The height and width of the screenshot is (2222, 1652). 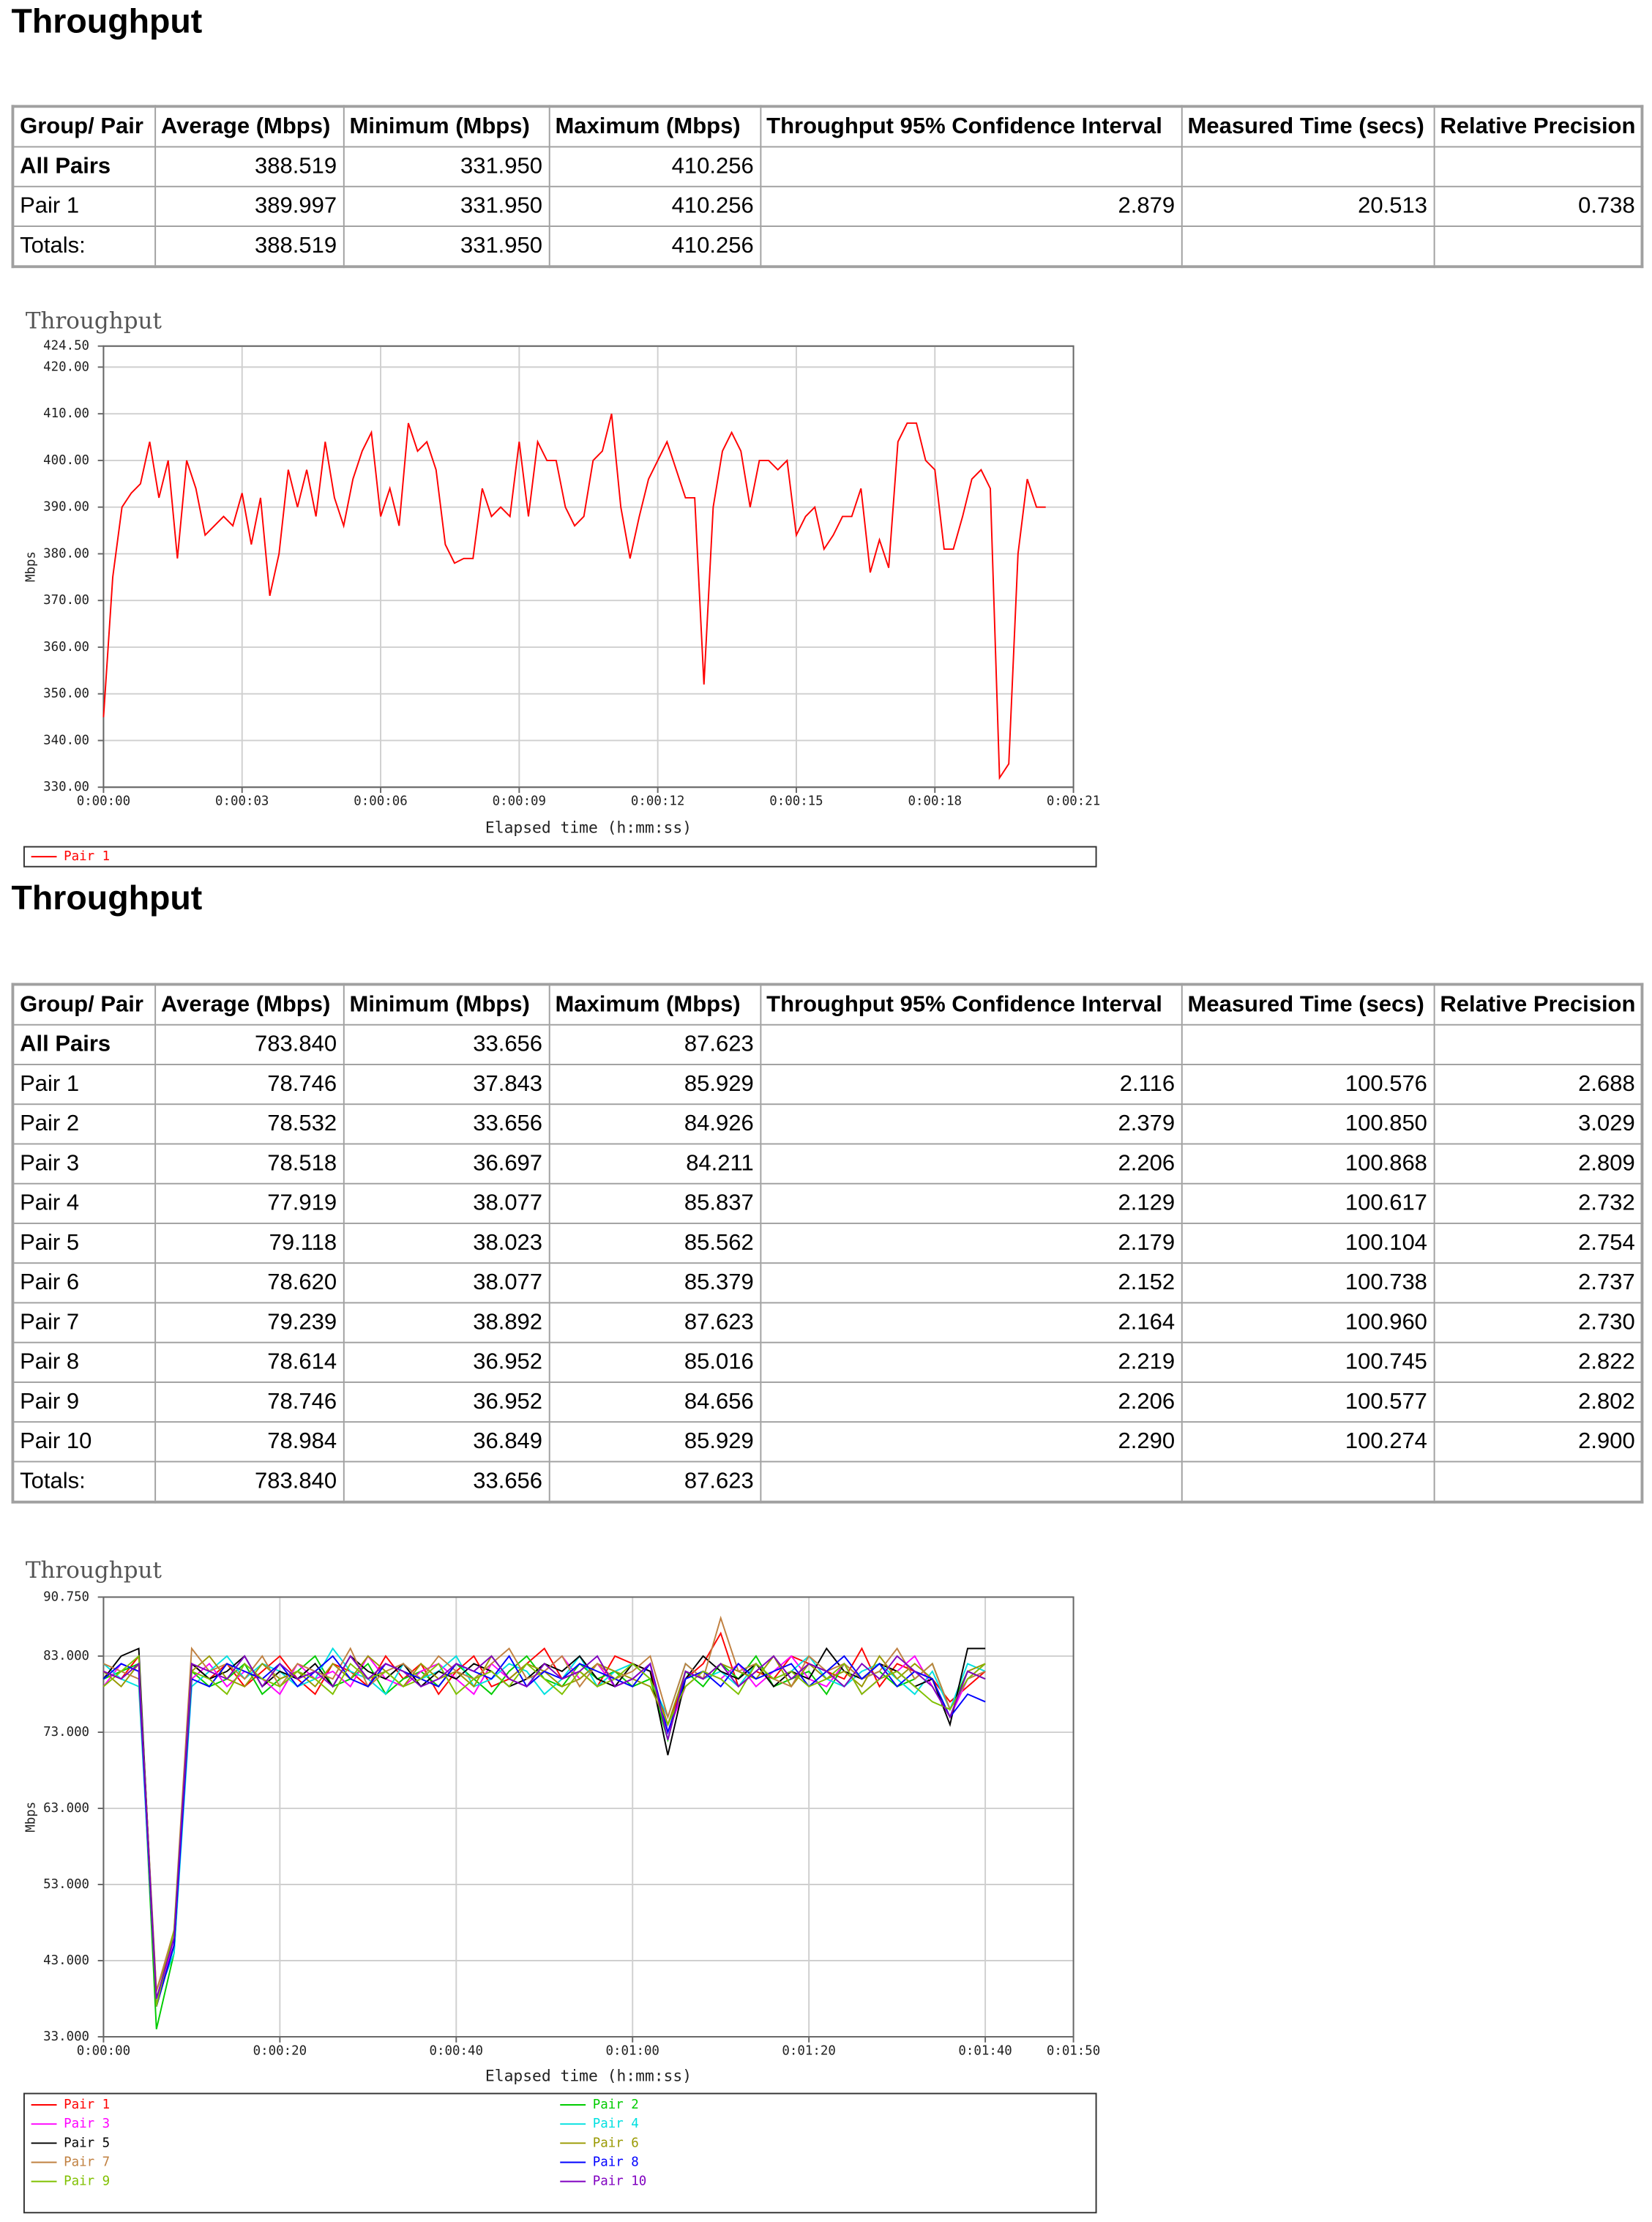 What do you see at coordinates (970, 1243) in the screenshot?
I see `table-cell: 2.179` at bounding box center [970, 1243].